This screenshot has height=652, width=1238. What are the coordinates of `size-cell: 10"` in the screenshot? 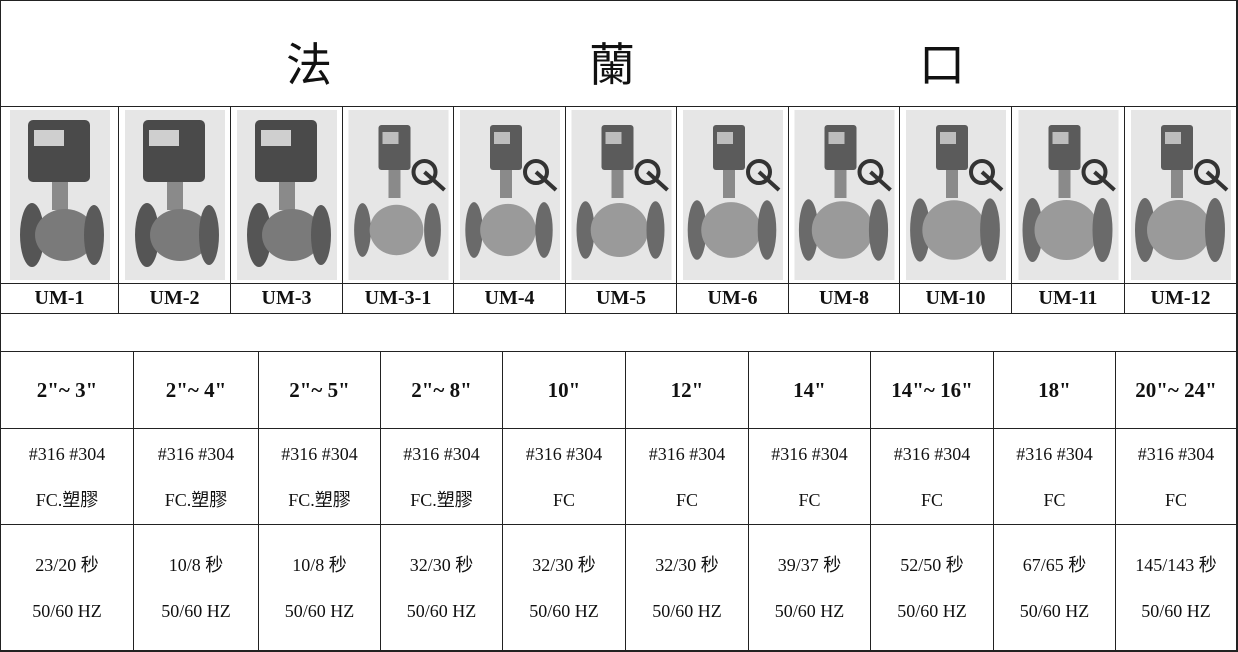 It's located at (564, 390).